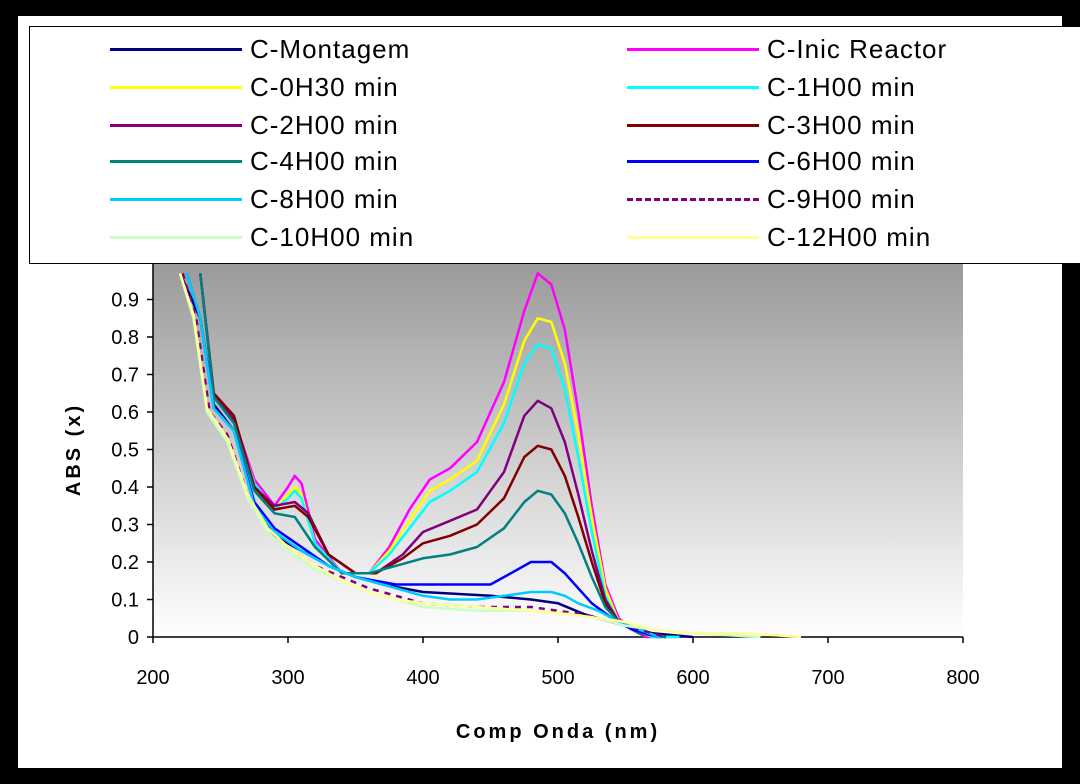 Image resolution: width=1080 pixels, height=784 pixels. I want to click on y-tick-label: 0.2, so click(125, 563).